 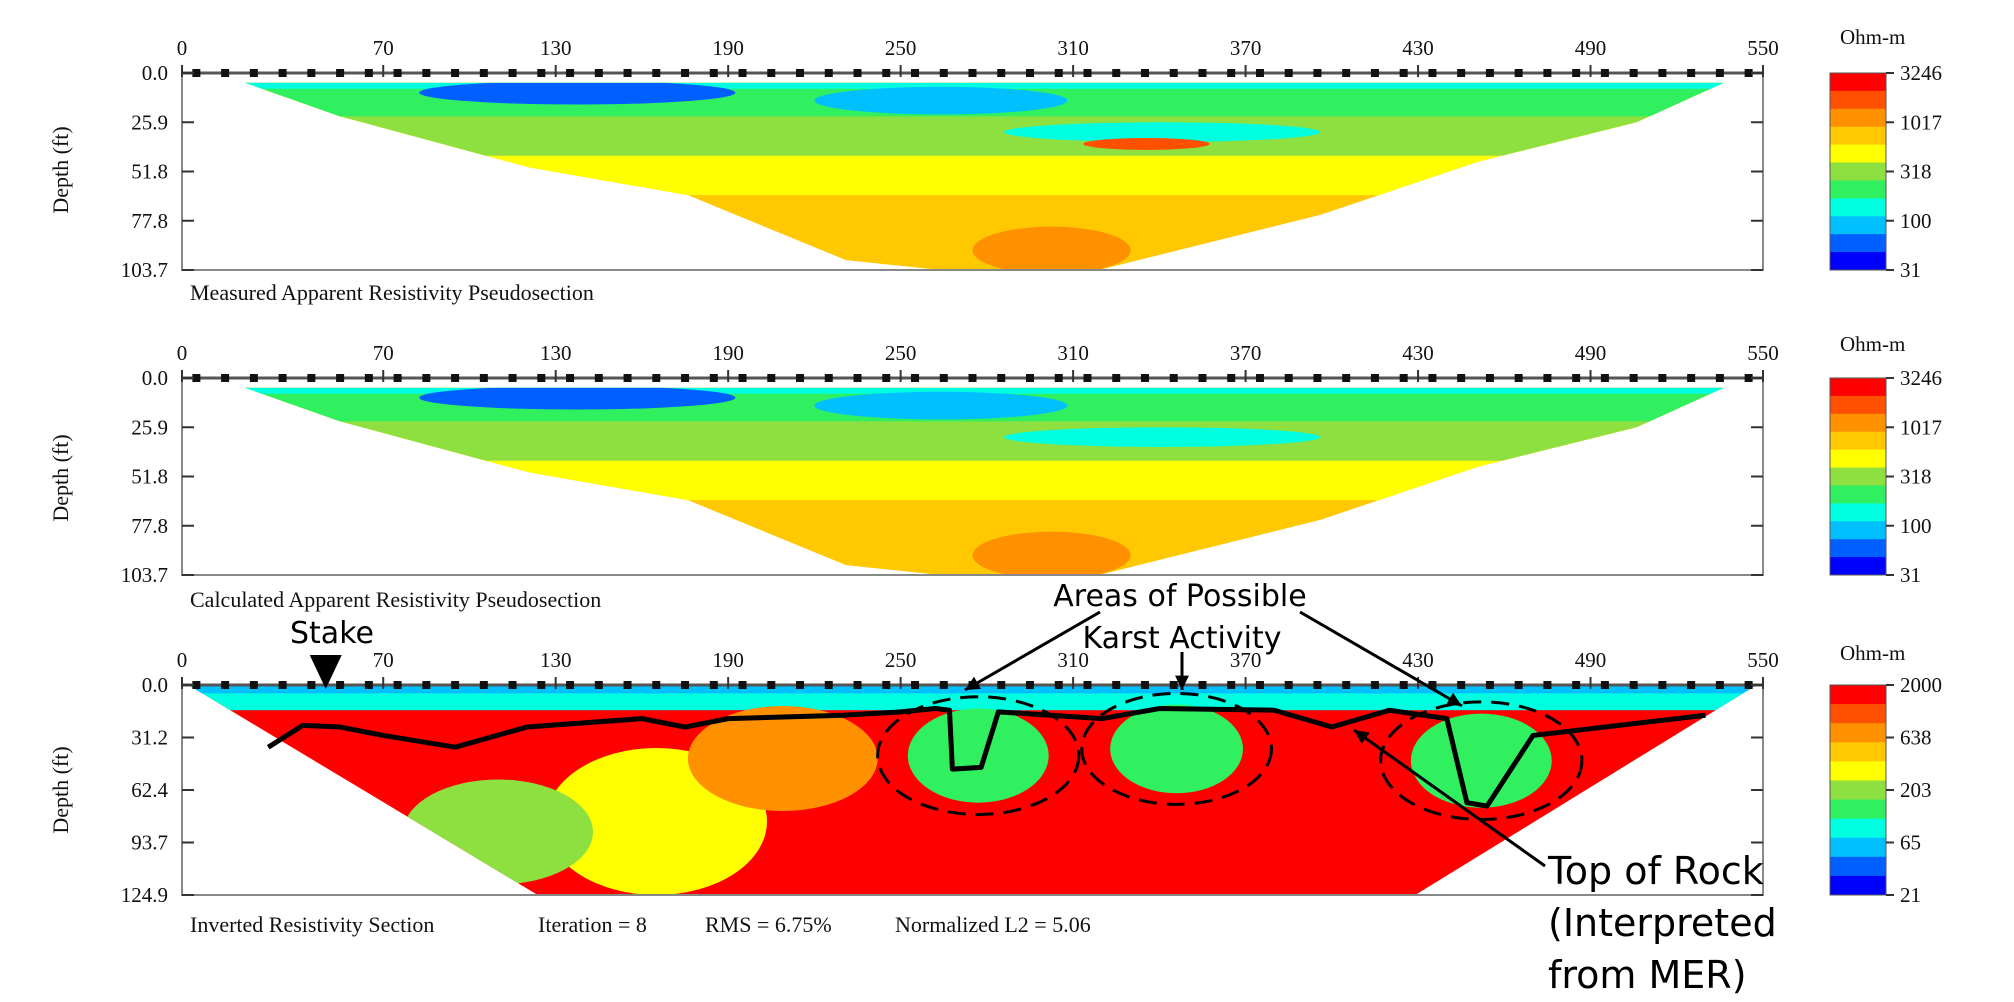 I want to click on y-tick-label: 77.8, so click(x=149, y=526).